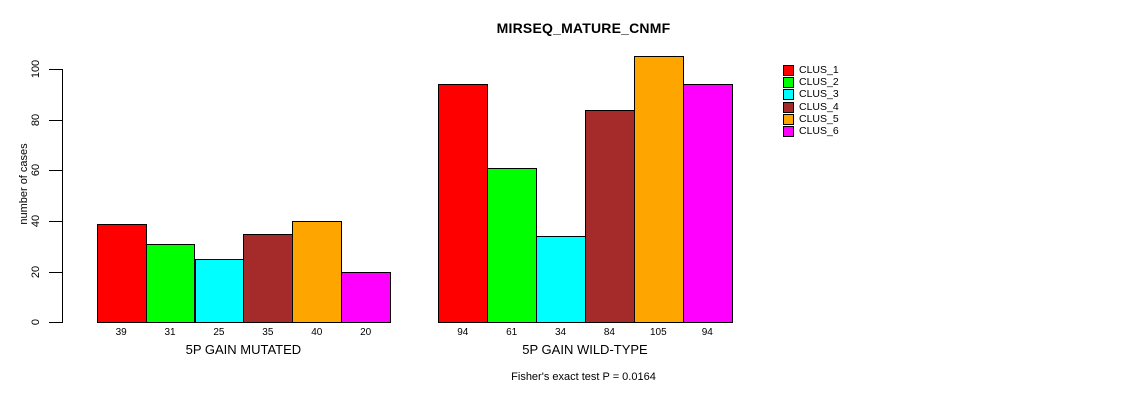 Image resolution: width=1140 pixels, height=400 pixels. I want to click on legend-item: CLUS_5, so click(811, 119).